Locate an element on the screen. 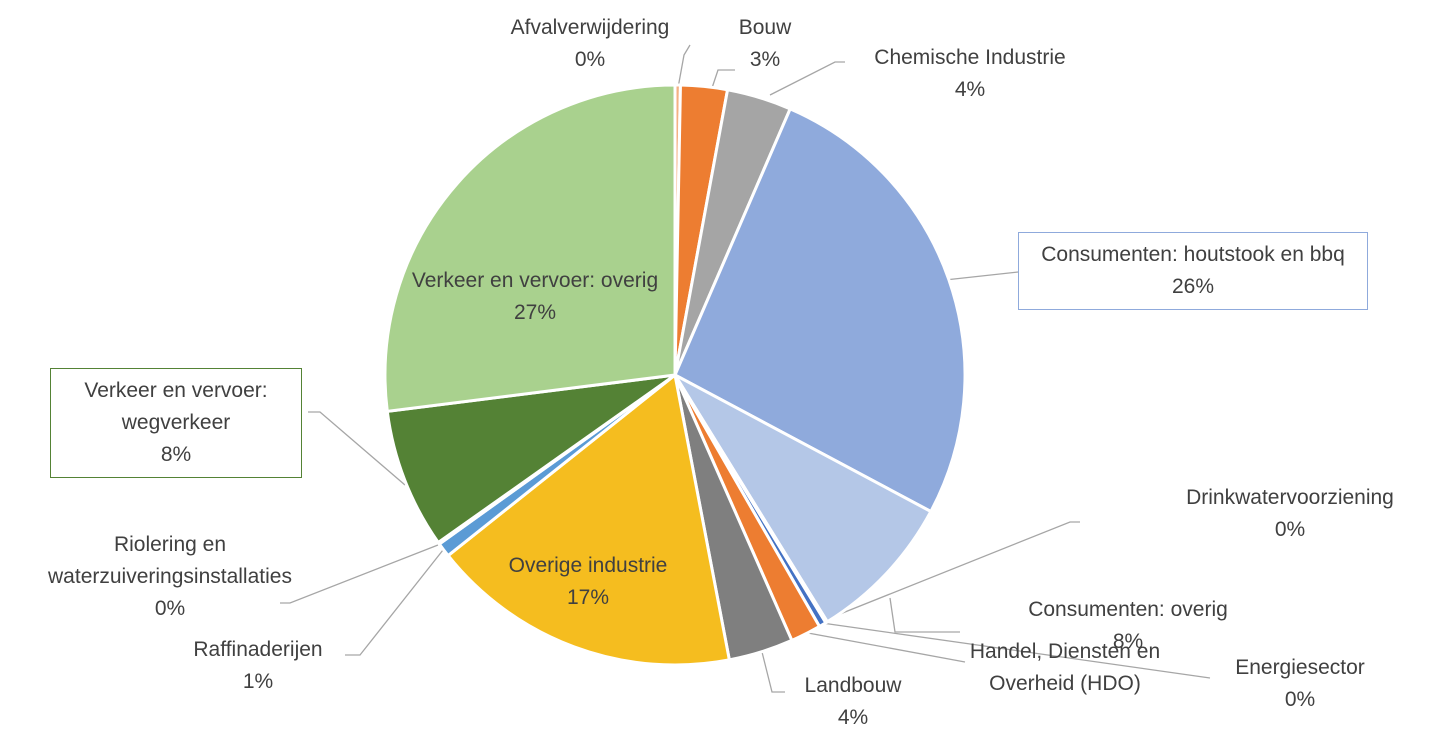 Image resolution: width=1430 pixels, height=735 pixels. data-label: Overige industrie 17% is located at coordinates (588, 582).